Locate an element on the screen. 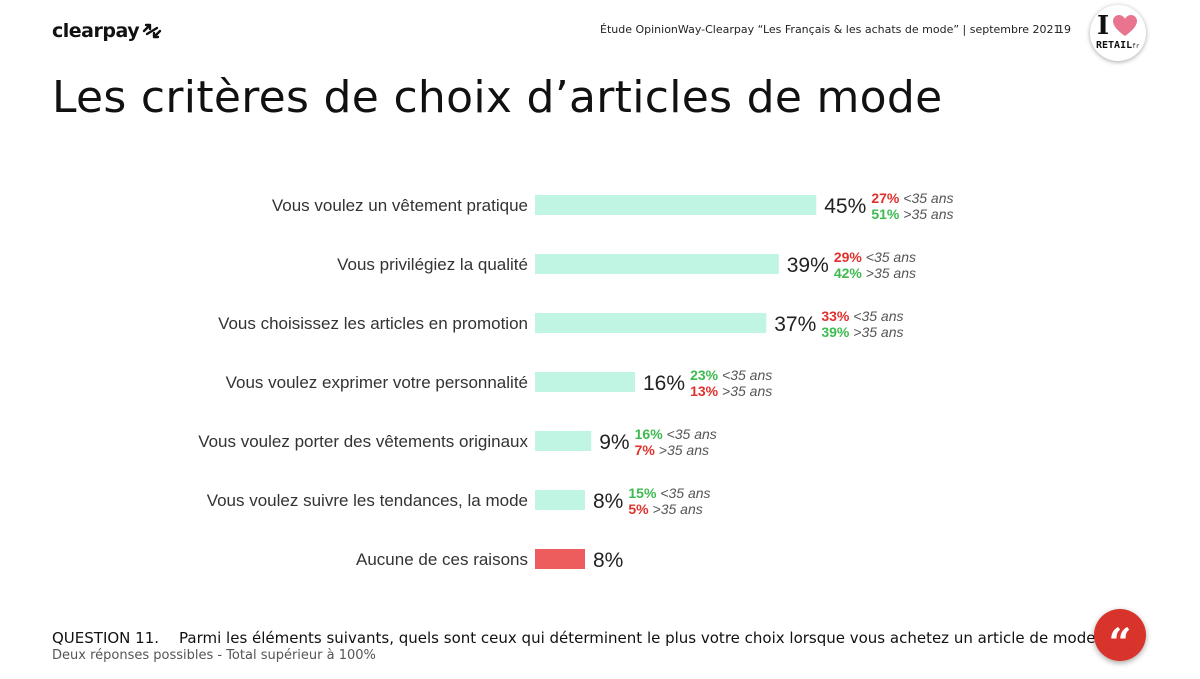  value-label: 16% is located at coordinates (664, 383).